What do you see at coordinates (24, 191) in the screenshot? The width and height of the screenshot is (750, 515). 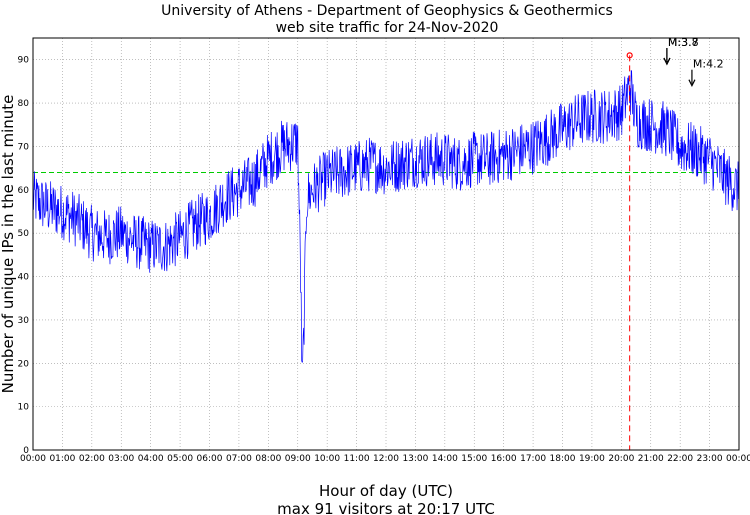 I see `y-tick-label: 60` at bounding box center [24, 191].